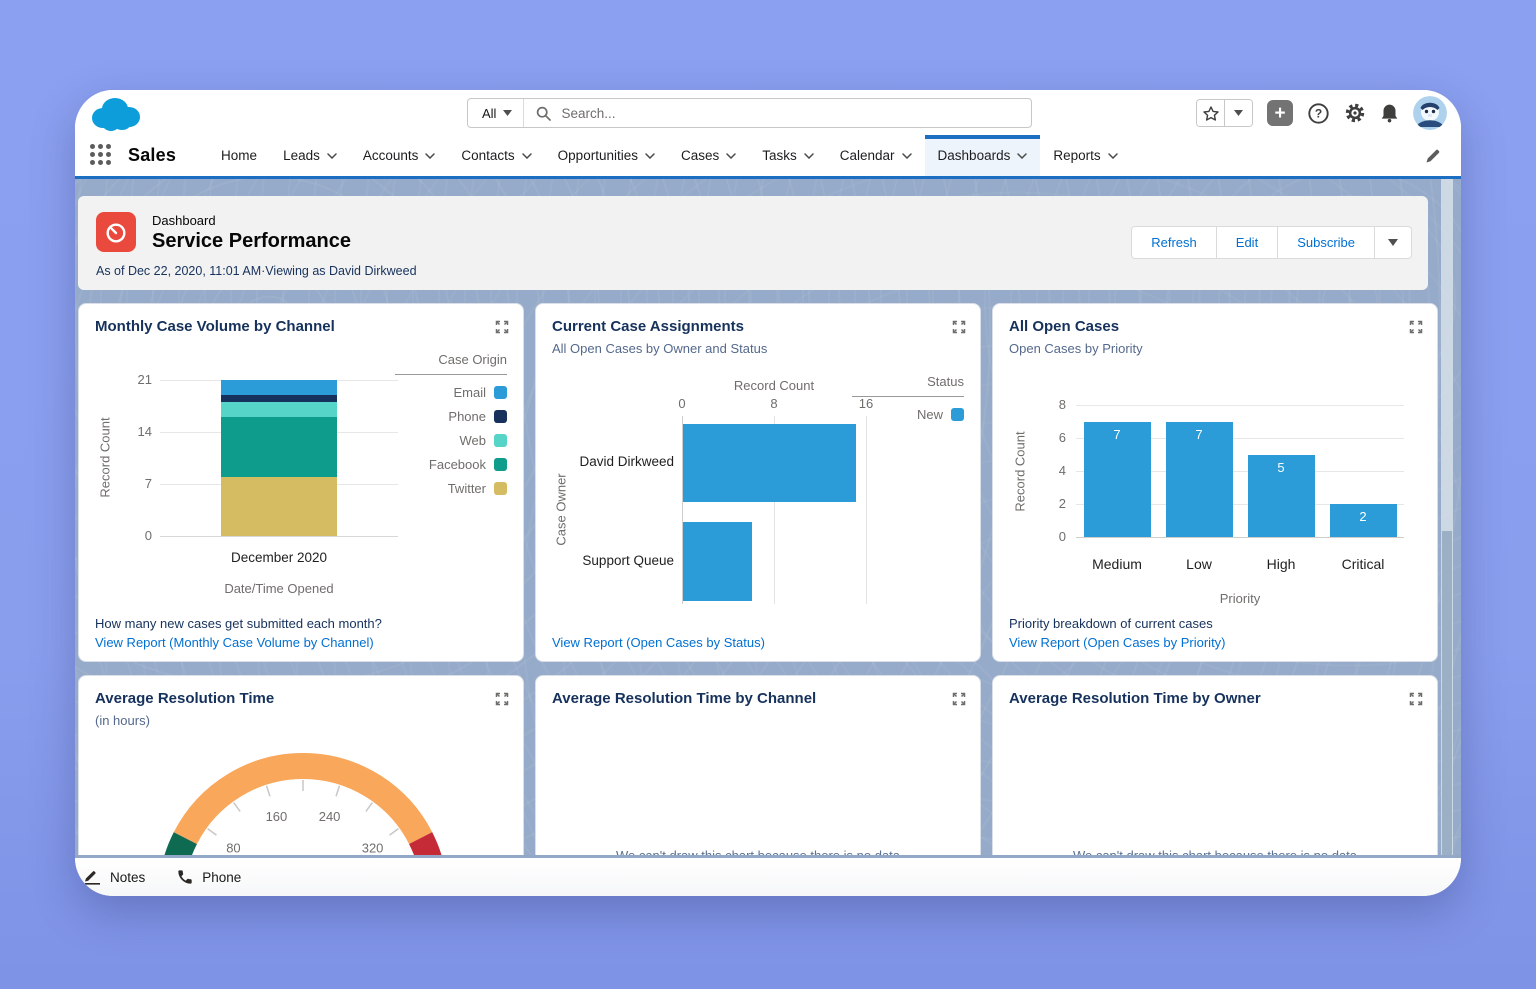 This screenshot has height=989, width=1536. I want to click on tab-opportunities: Opportunities, so click(606, 155).